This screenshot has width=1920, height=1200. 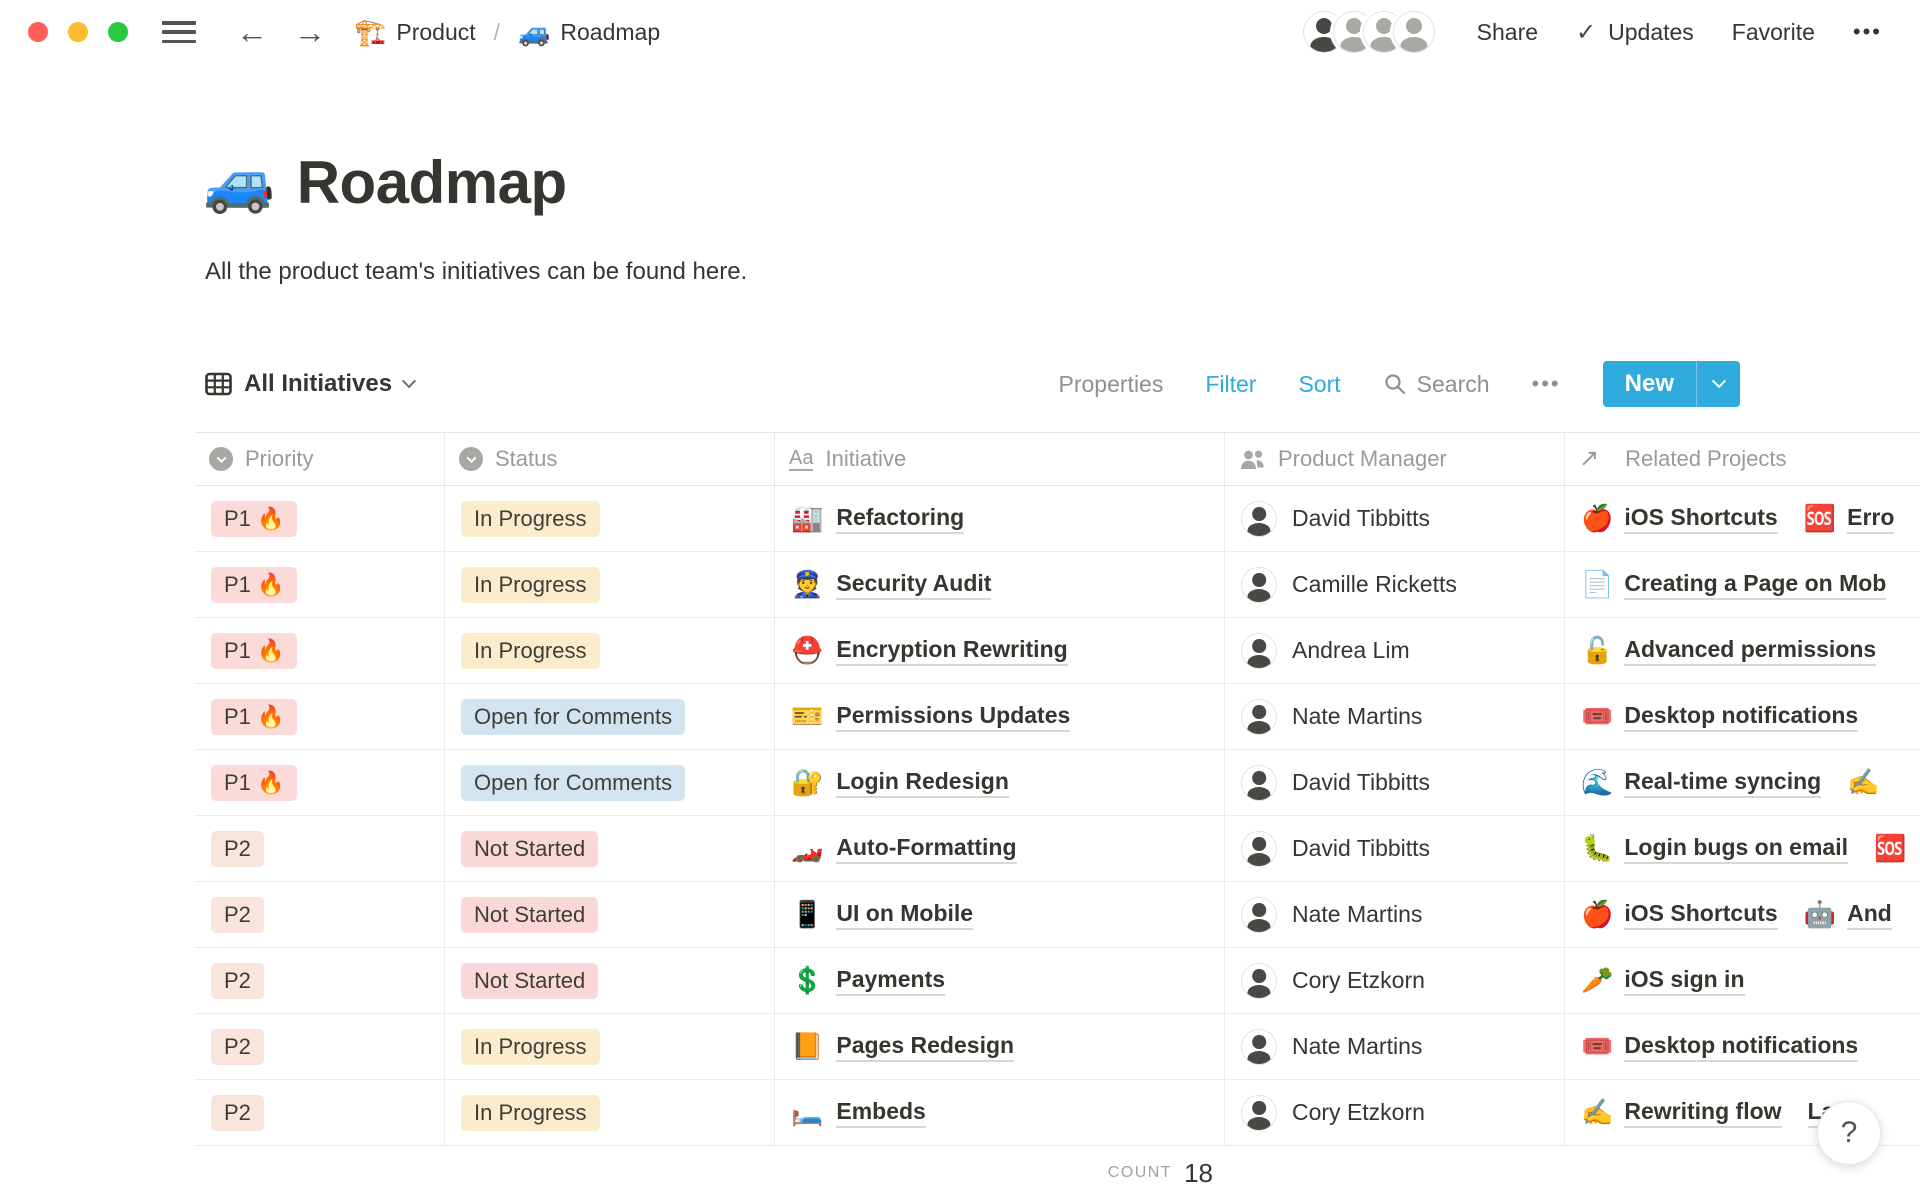 I want to click on related-project-link: 📄 Creating a Page on Mob, so click(x=1734, y=584).